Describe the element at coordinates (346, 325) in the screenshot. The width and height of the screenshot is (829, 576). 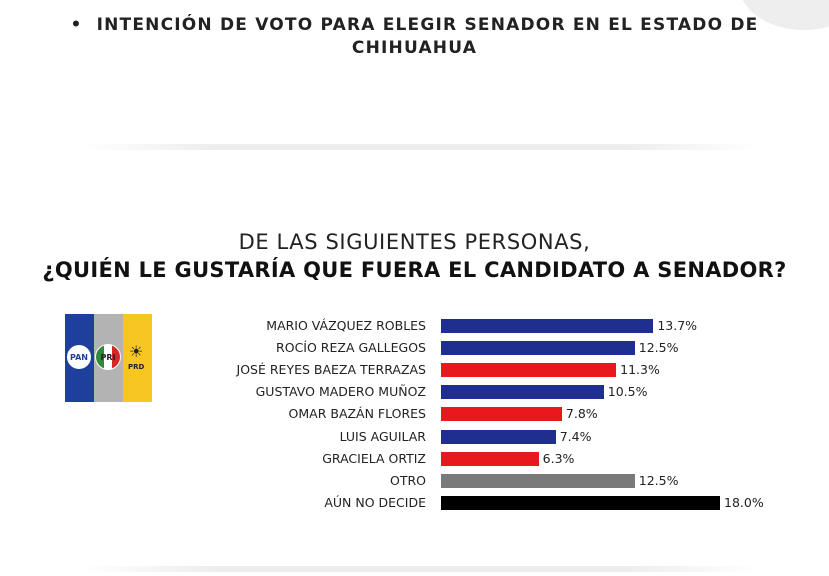
I see `category-label: MARIO VÁZQUEZ ROBLES` at that location.